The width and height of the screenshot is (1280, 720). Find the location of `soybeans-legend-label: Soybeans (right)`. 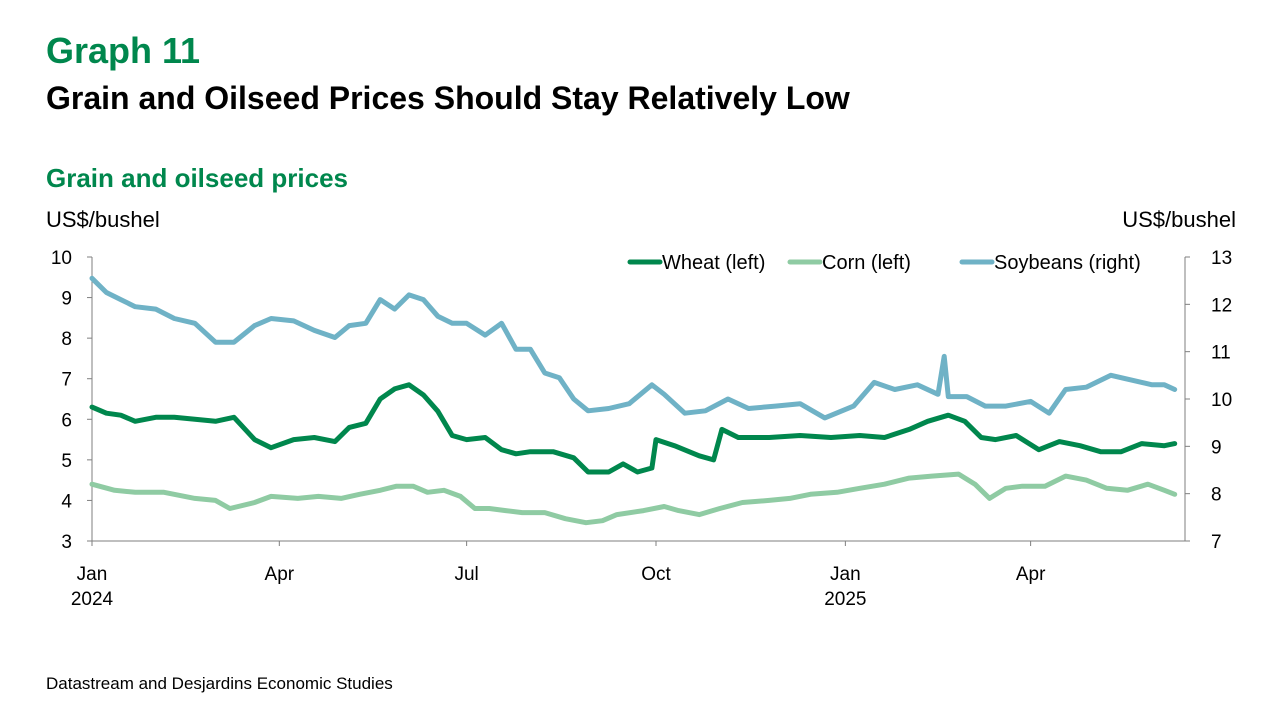

soybeans-legend-label: Soybeans (right) is located at coordinates (1067, 263).